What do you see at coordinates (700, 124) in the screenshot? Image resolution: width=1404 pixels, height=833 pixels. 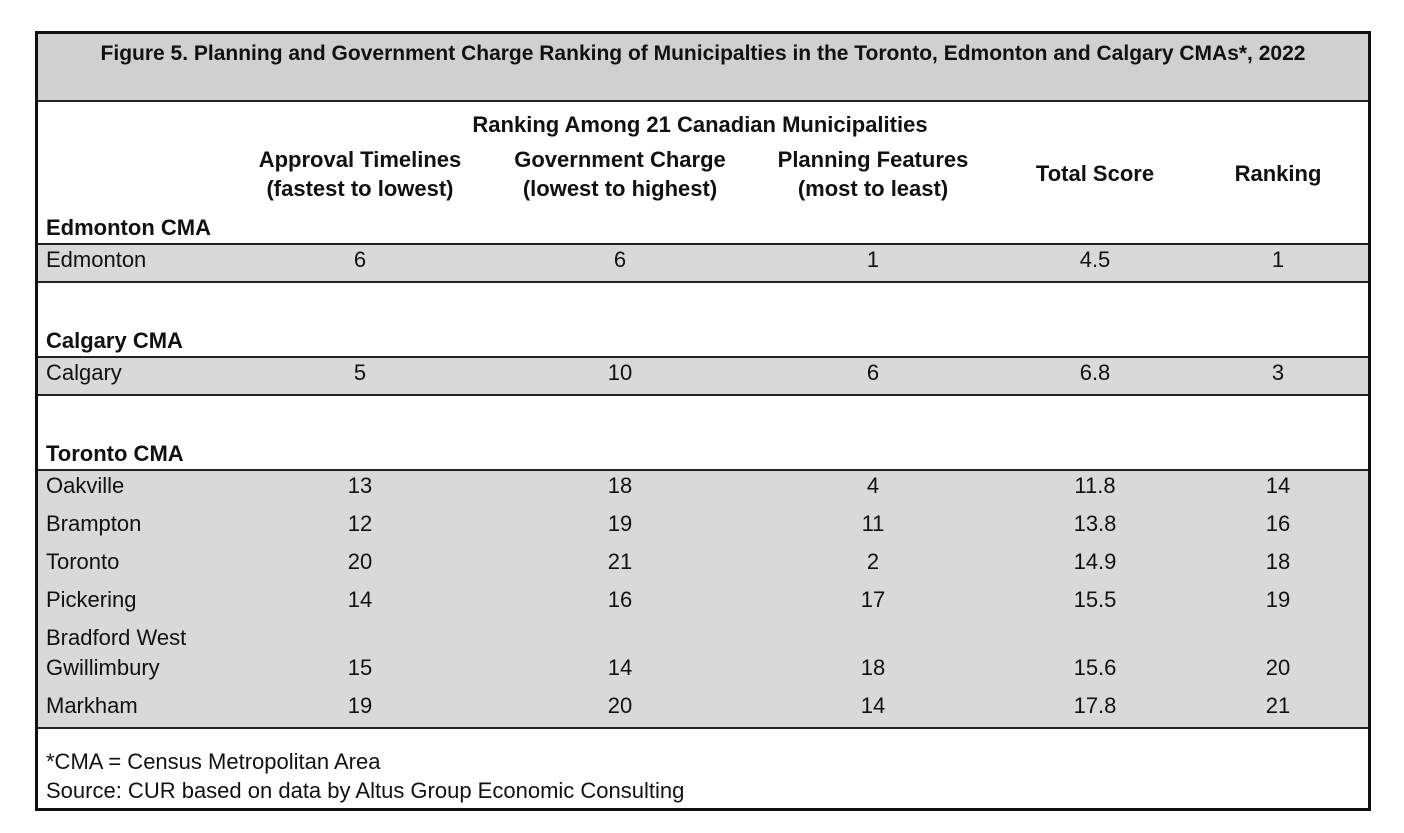 I see `group-header: Ranking Among 21 Canadian Municipalities` at bounding box center [700, 124].